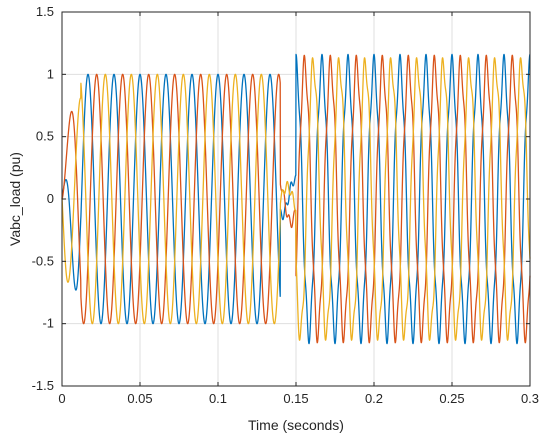 This screenshot has width=550, height=439. Describe the element at coordinates (15, 199) in the screenshot. I see `y-axis-title: Vabc_load (pu)` at that location.